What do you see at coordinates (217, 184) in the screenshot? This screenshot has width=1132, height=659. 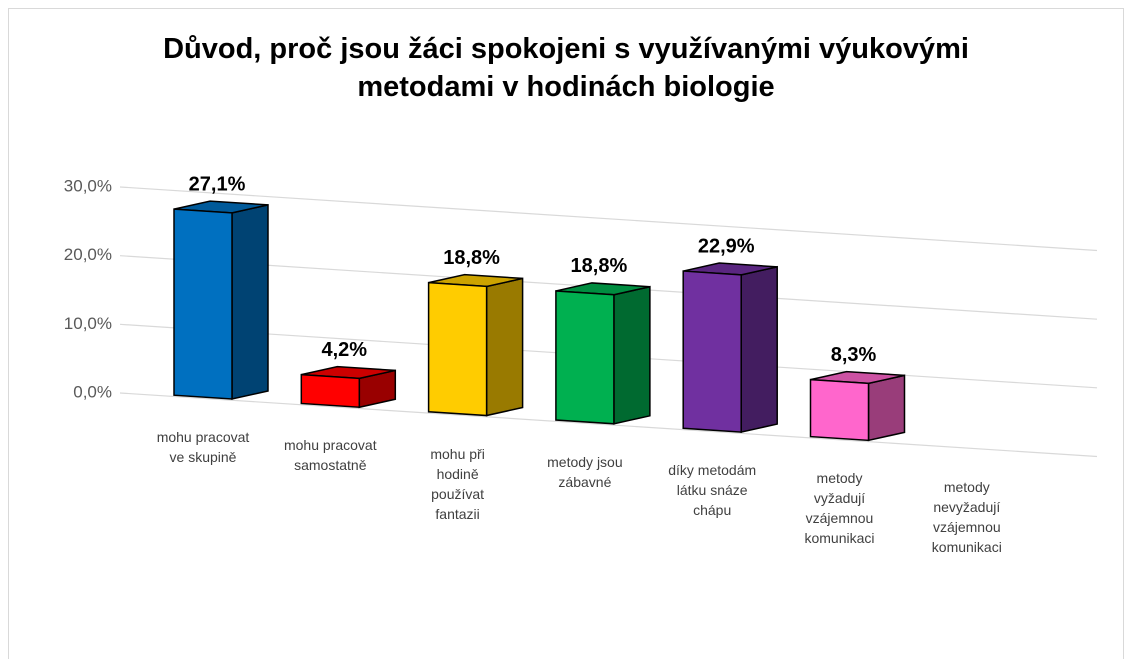 I see `data-label: 27,1%` at bounding box center [217, 184].